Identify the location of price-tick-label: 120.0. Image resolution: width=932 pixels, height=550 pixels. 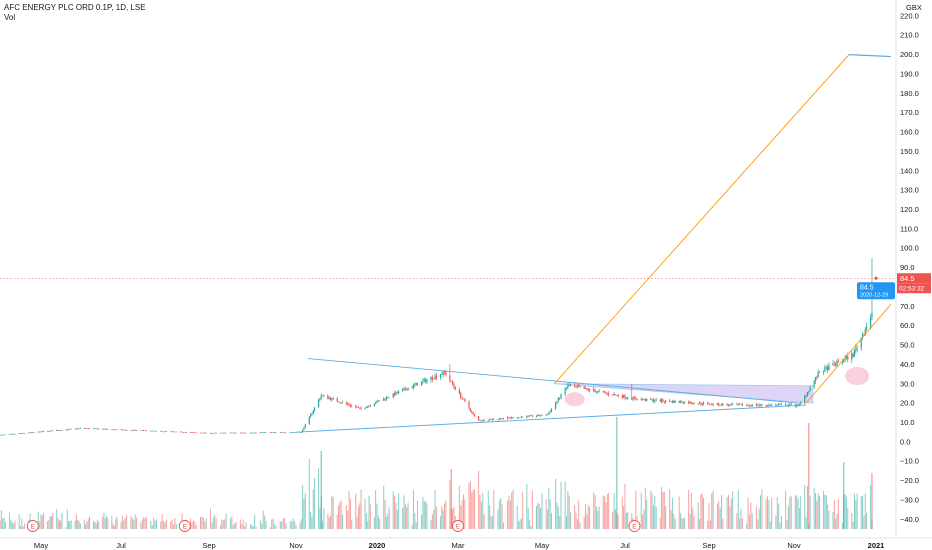
(909, 209).